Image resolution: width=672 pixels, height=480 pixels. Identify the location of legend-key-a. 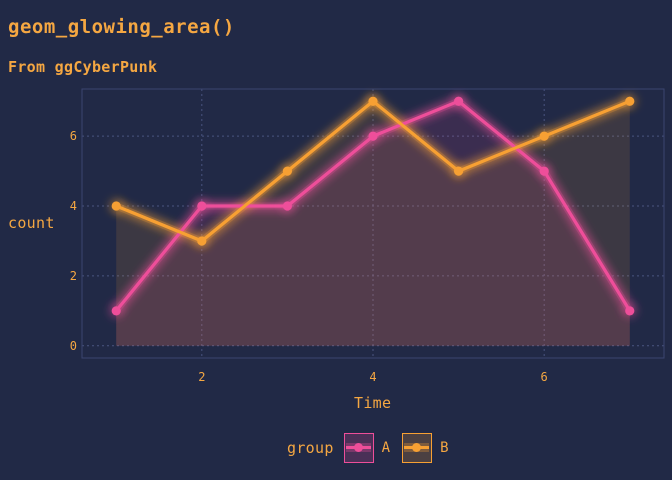
(358, 448).